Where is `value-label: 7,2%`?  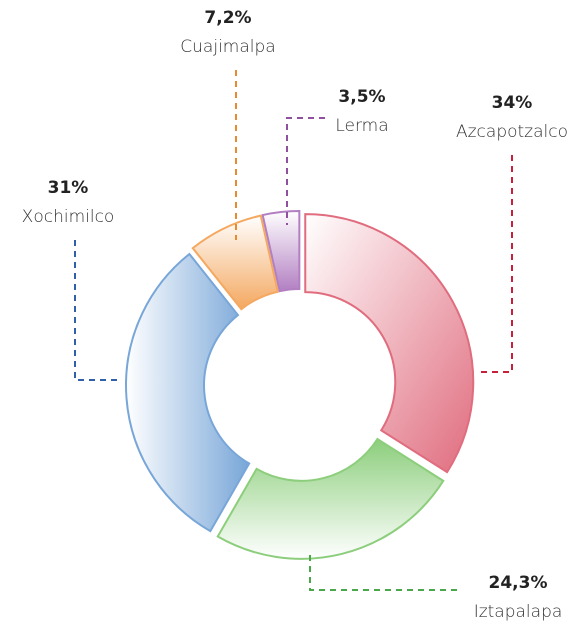
value-label: 7,2% is located at coordinates (227, 18).